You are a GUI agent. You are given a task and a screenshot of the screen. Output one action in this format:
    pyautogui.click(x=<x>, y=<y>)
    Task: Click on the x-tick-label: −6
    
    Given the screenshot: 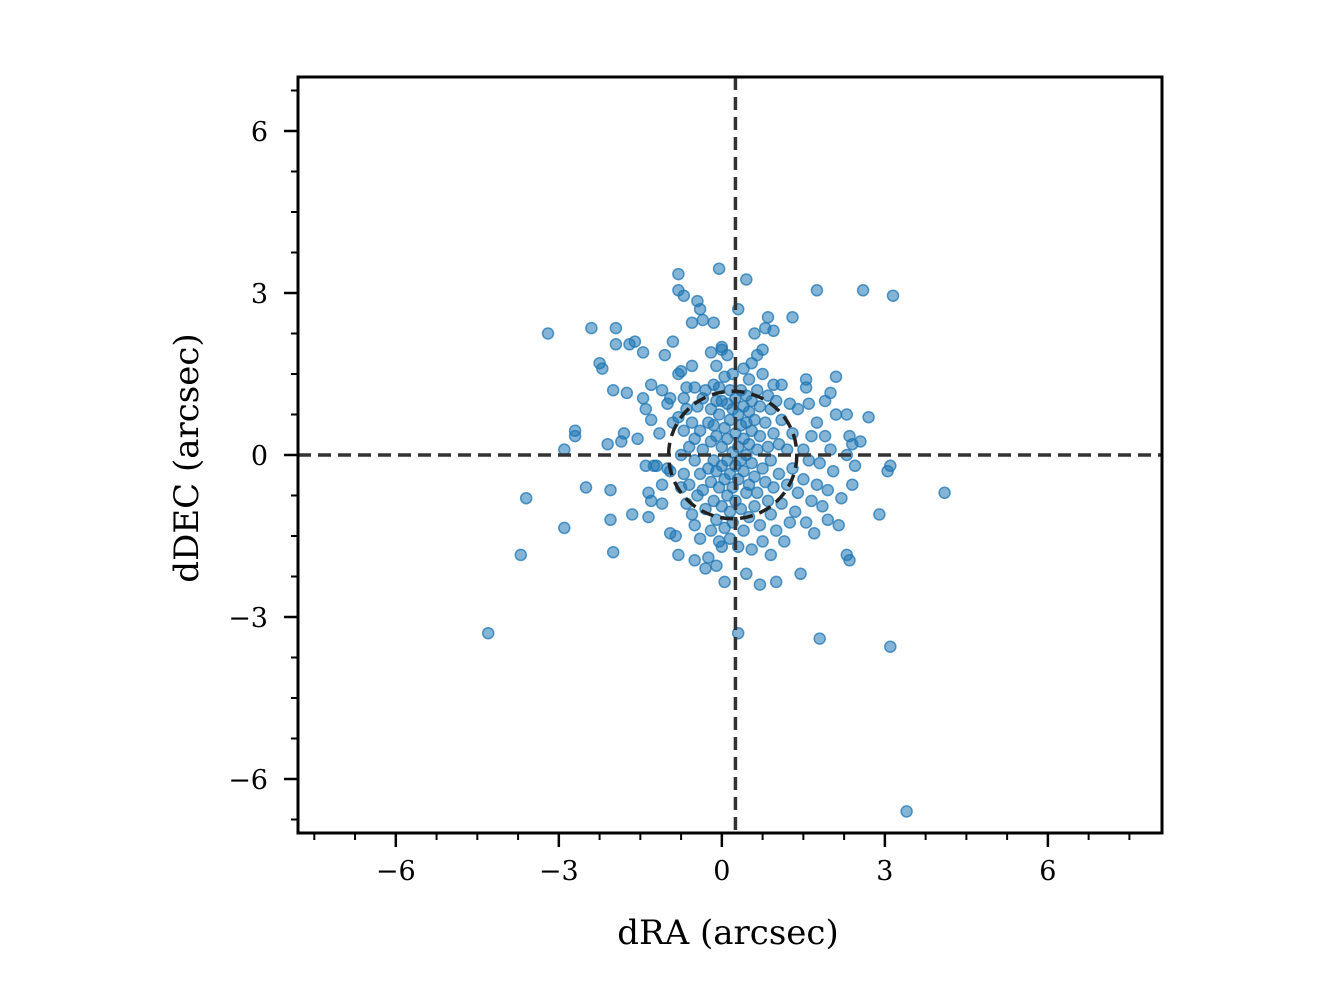 What is the action you would take?
    pyautogui.click(x=396, y=871)
    